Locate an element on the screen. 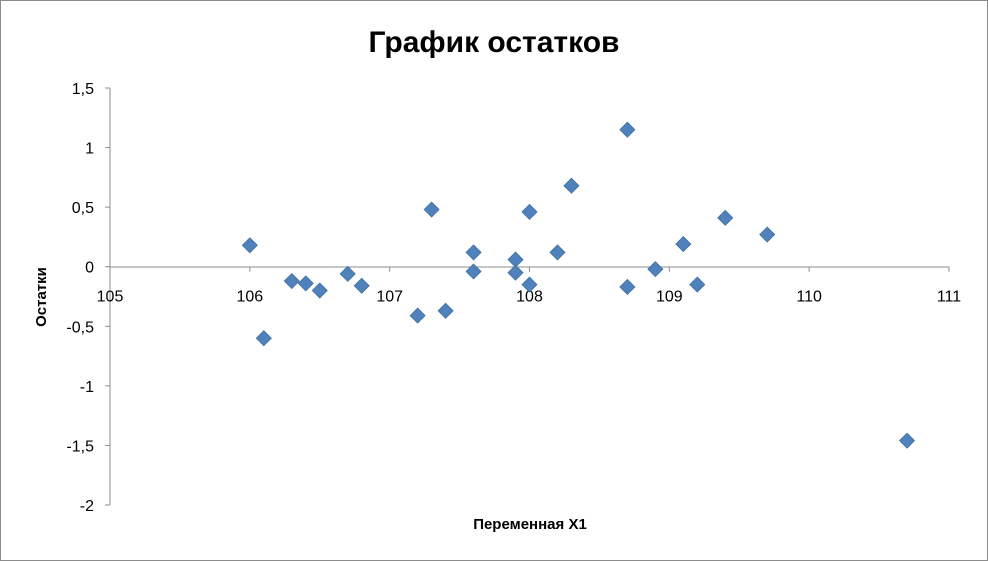 Image resolution: width=988 pixels, height=561 pixels. chart-title: График остатков is located at coordinates (494, 42).